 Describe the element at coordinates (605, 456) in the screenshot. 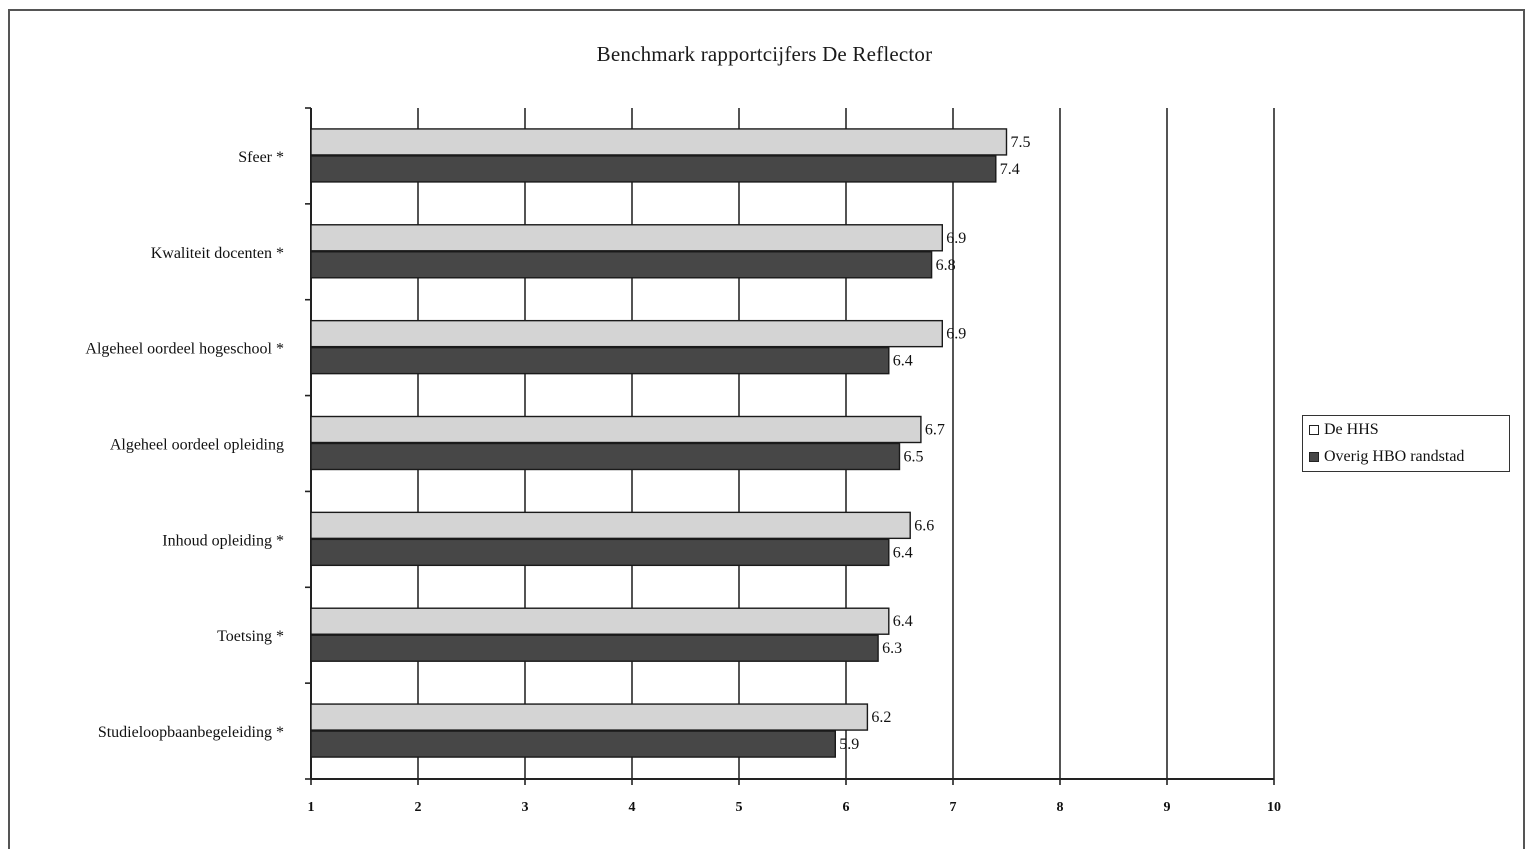

I see `bar-series1-cat3` at that location.